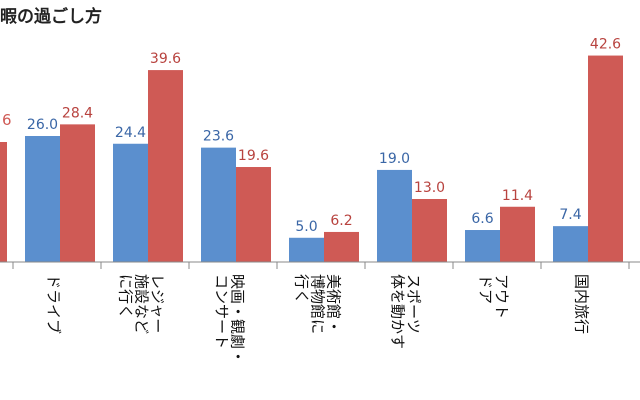  I want to click on category-label: ドア, so click(486, 289).